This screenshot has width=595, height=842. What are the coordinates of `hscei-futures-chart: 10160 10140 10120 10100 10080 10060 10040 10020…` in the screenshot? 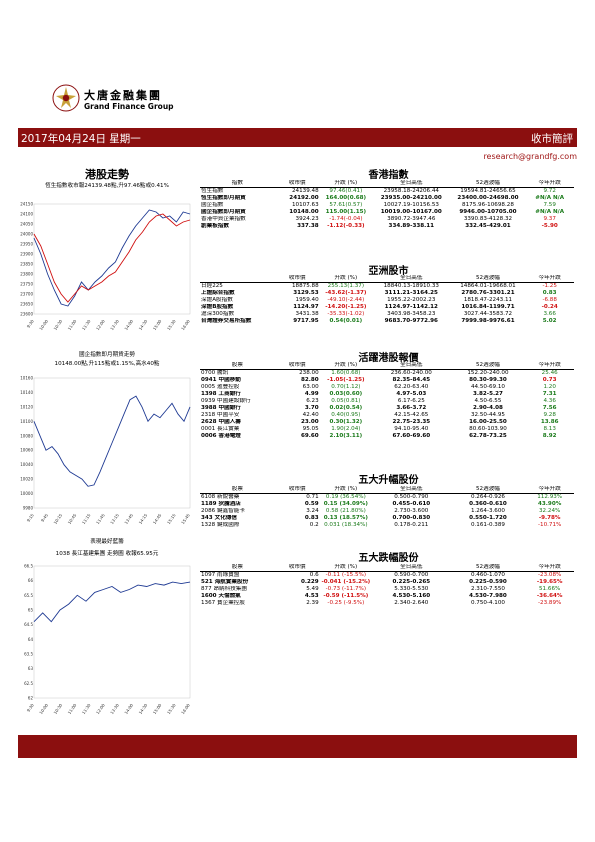 It's located at (105, 451).